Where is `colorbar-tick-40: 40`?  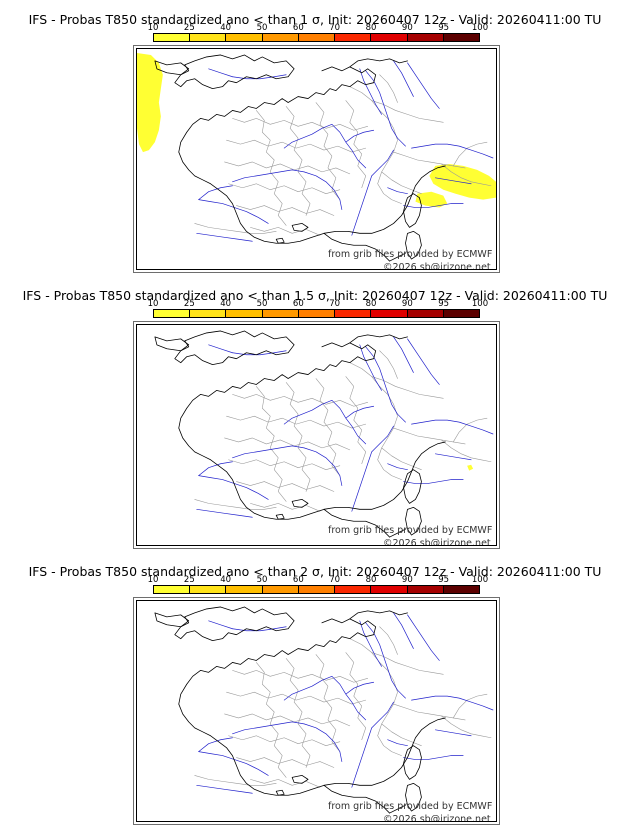 colorbar-tick-40: 40 is located at coordinates (226, 28).